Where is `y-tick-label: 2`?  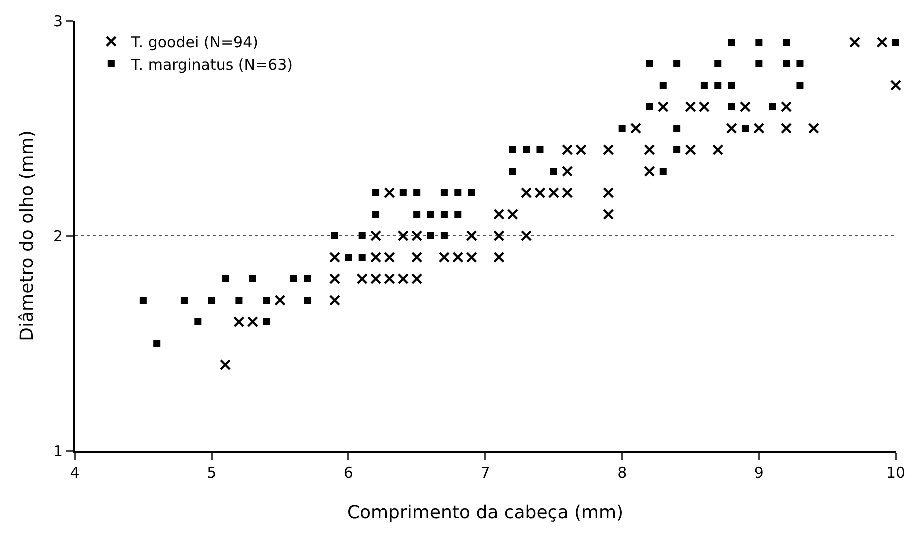 y-tick-label: 2 is located at coordinates (58, 236).